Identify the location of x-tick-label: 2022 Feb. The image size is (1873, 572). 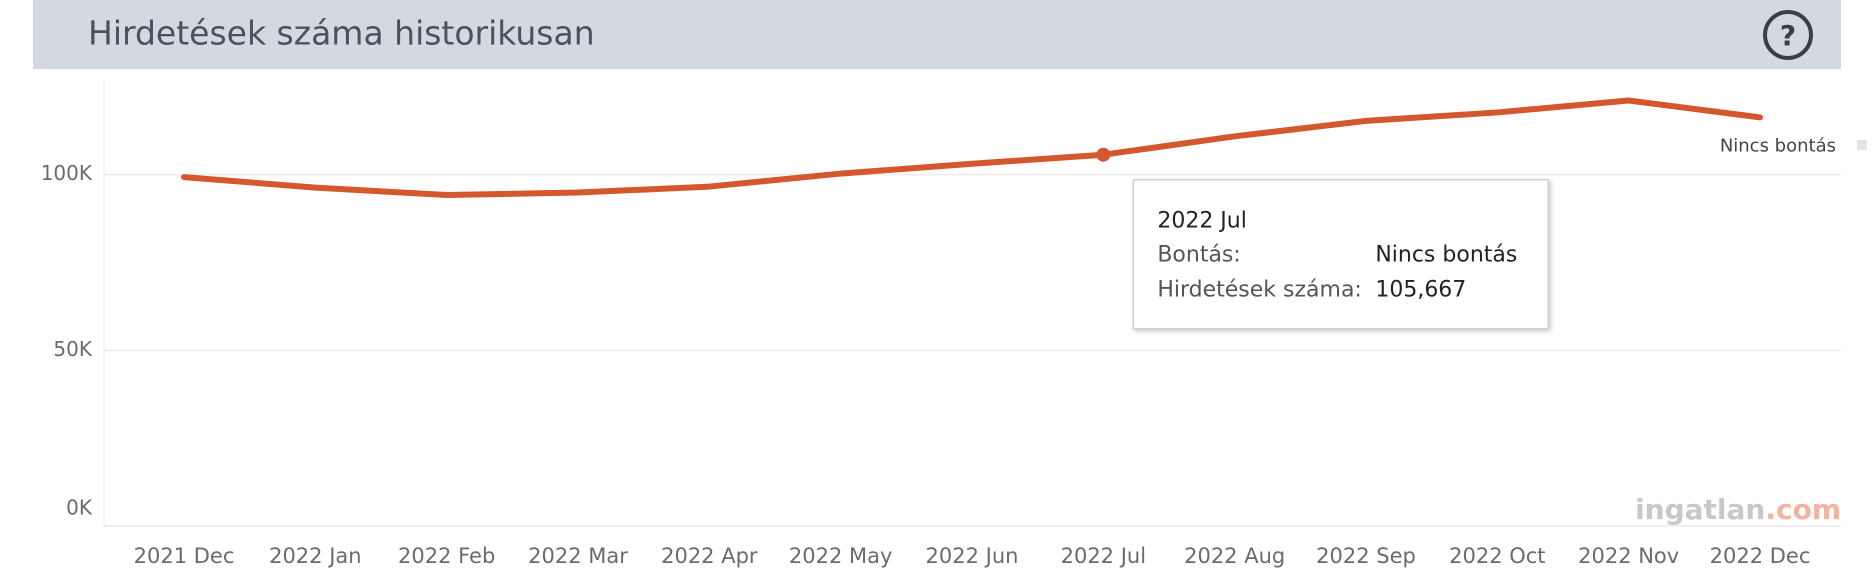
(446, 556).